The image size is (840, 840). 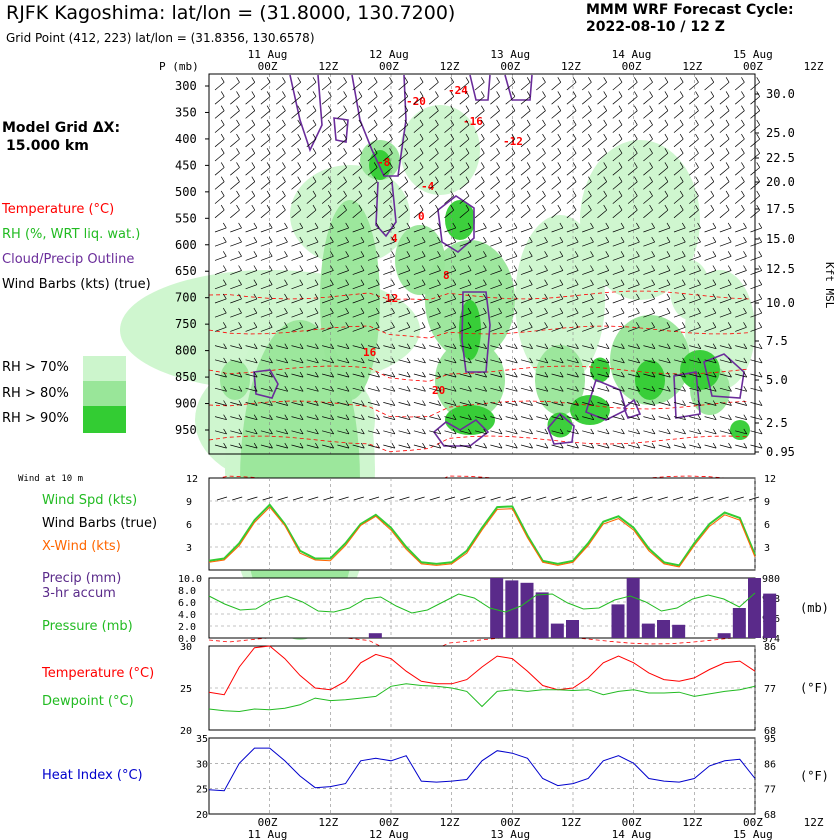 I want to click on pressure-tick-12: 900, so click(x=186, y=404).